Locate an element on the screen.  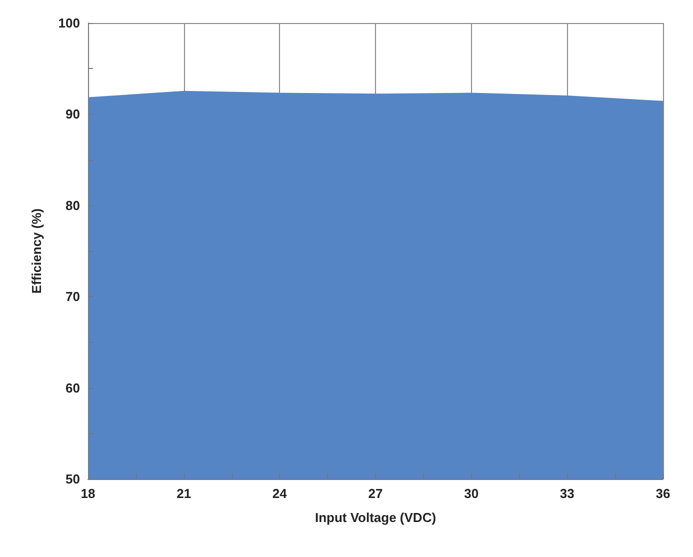
y-tick-label: 50 is located at coordinates (73, 479).